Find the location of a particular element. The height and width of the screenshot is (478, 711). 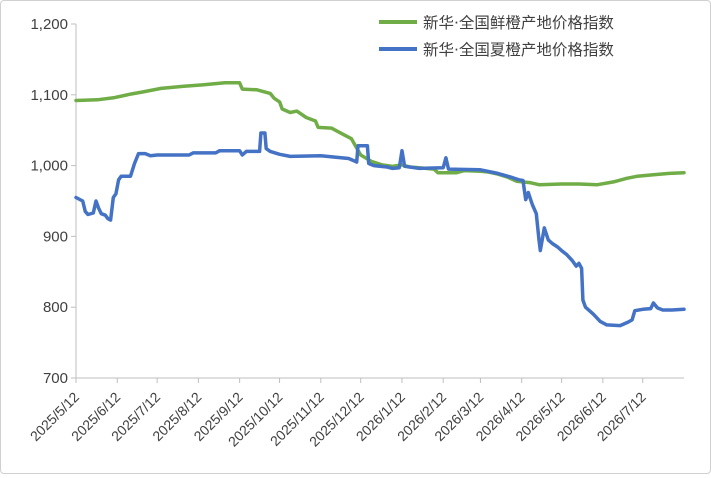

y-tick-label: 1,200 is located at coordinates (49, 24).